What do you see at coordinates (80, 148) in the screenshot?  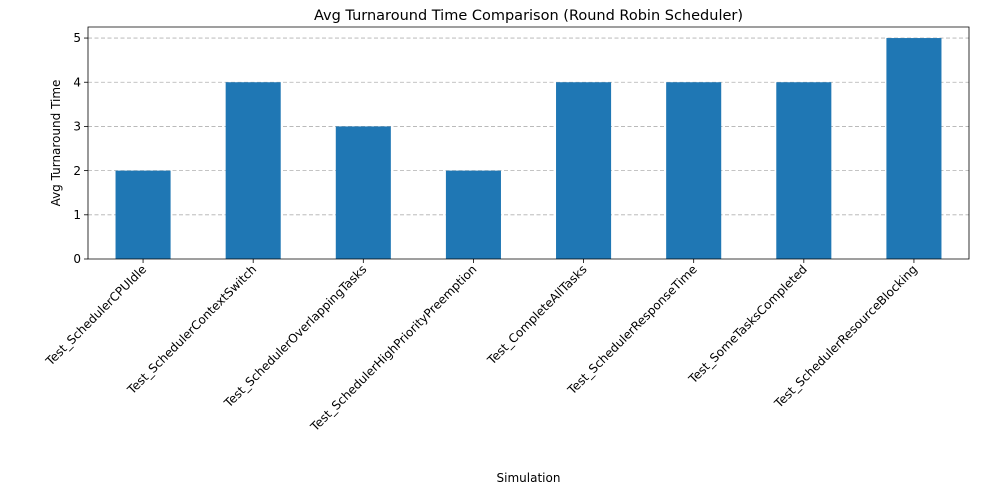 I see `y-axis: 0 1 2 3 4 5` at bounding box center [80, 148].